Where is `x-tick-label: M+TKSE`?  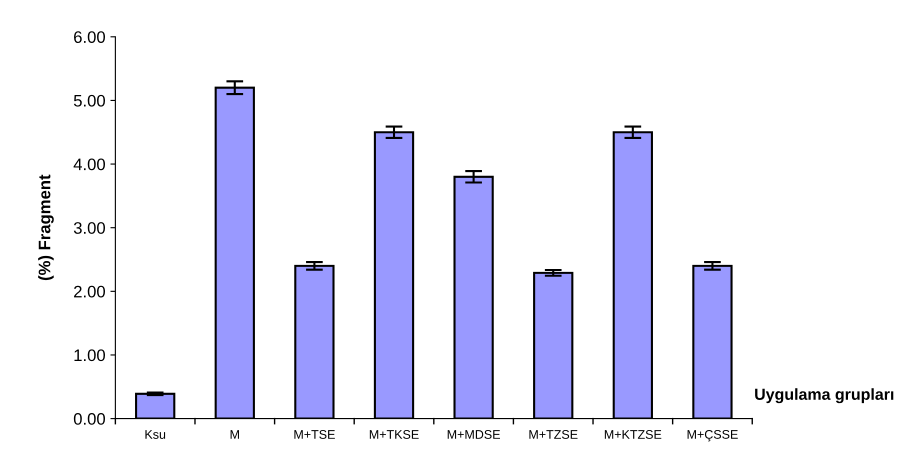 x-tick-label: M+TKSE is located at coordinates (394, 434).